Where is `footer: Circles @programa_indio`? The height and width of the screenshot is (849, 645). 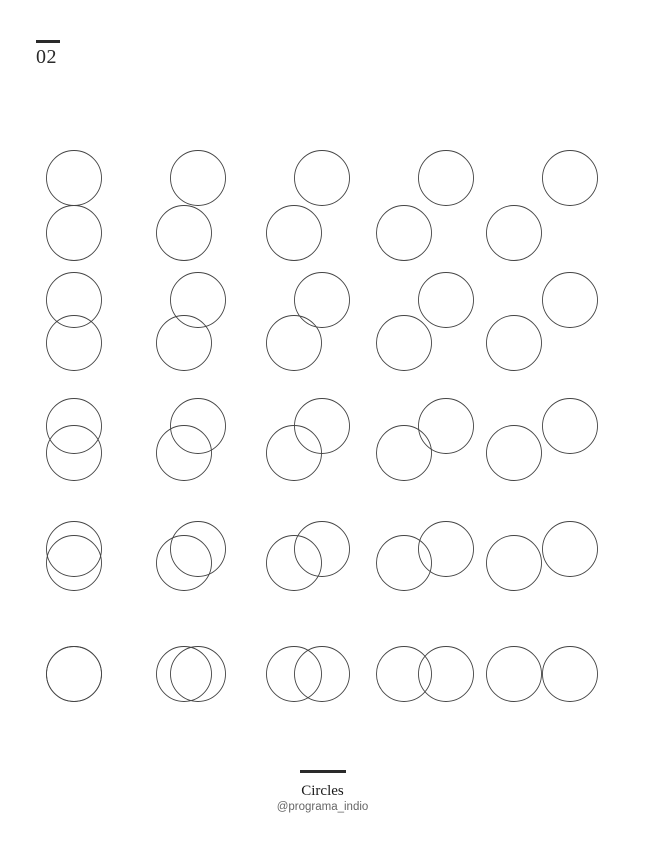
footer: Circles @programa_indio is located at coordinates (322, 792).